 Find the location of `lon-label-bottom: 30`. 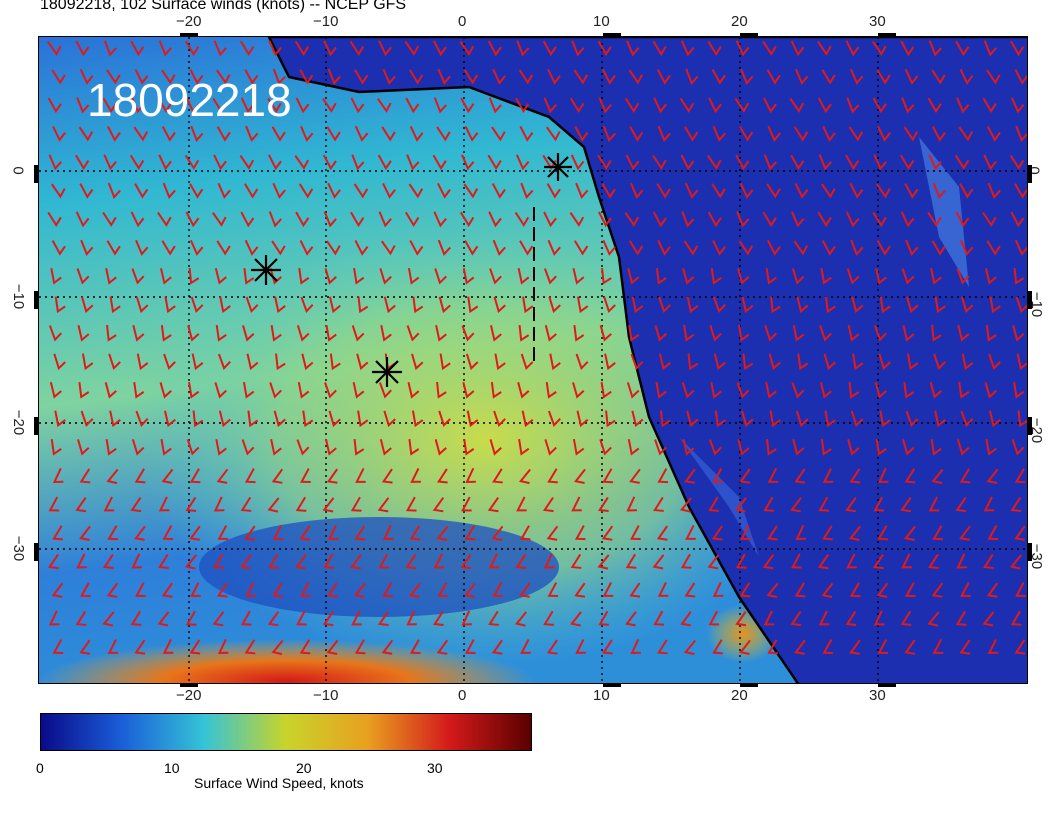

lon-label-bottom: 30 is located at coordinates (877, 695).